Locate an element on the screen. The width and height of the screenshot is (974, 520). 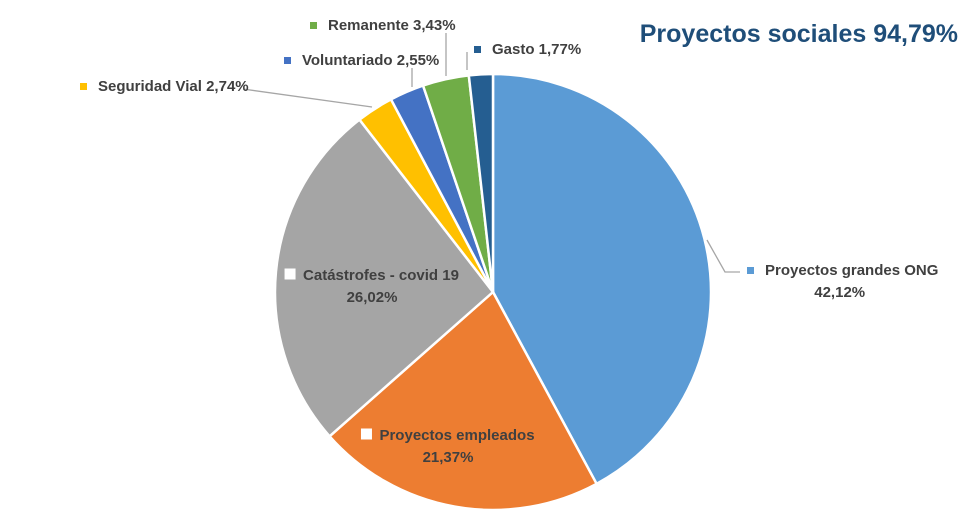
chart-title: Proyectos sociales 94,79% is located at coordinates (799, 34).